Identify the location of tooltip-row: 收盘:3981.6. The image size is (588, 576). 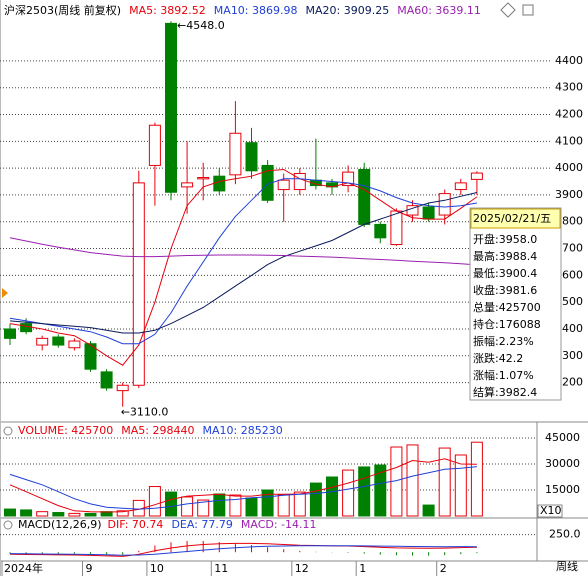
(505, 290).